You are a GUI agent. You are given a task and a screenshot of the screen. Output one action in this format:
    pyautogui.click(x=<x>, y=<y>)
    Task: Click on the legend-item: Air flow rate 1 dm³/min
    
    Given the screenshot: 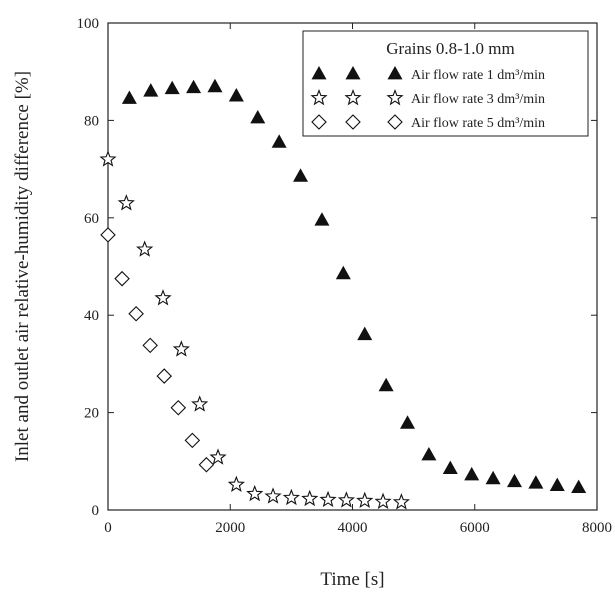 What is the action you would take?
    pyautogui.click(x=428, y=74)
    